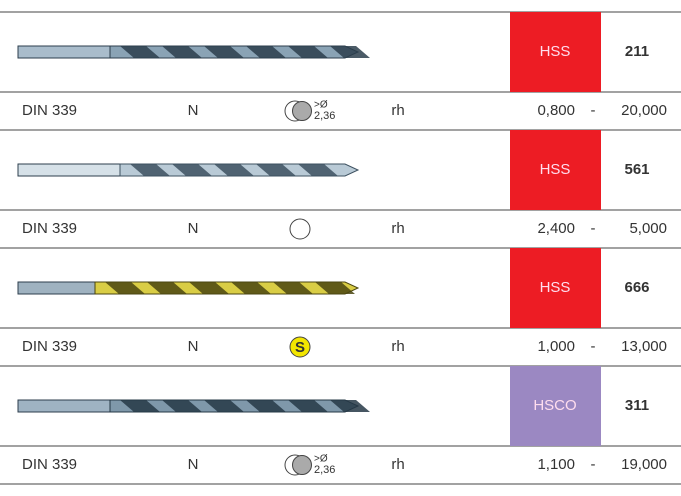  I want to click on icon-coating, so click(300, 347).